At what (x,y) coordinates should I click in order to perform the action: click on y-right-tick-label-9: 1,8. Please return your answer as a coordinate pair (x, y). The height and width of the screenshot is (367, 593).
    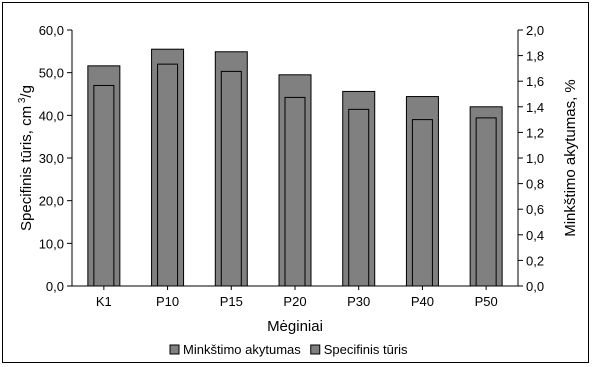
    Looking at the image, I should click on (535, 56).